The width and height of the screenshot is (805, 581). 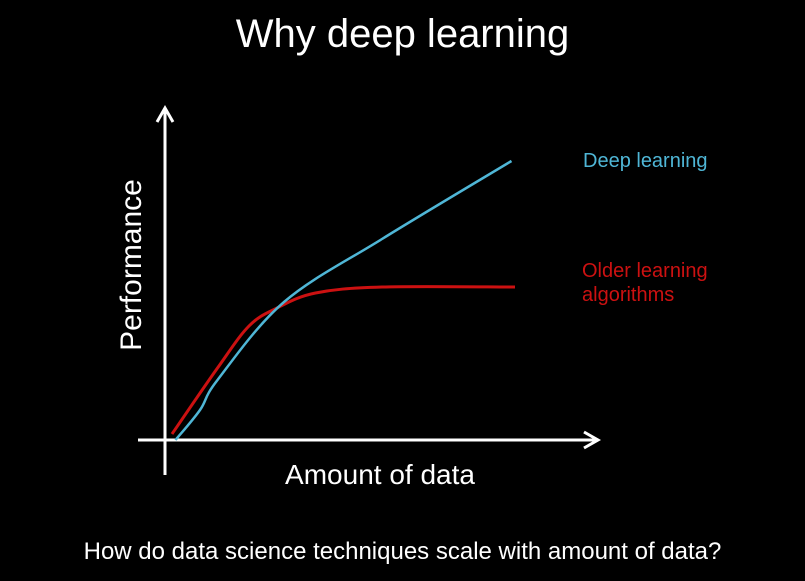 I want to click on y-axis-arrowhead, so click(x=165, y=113).